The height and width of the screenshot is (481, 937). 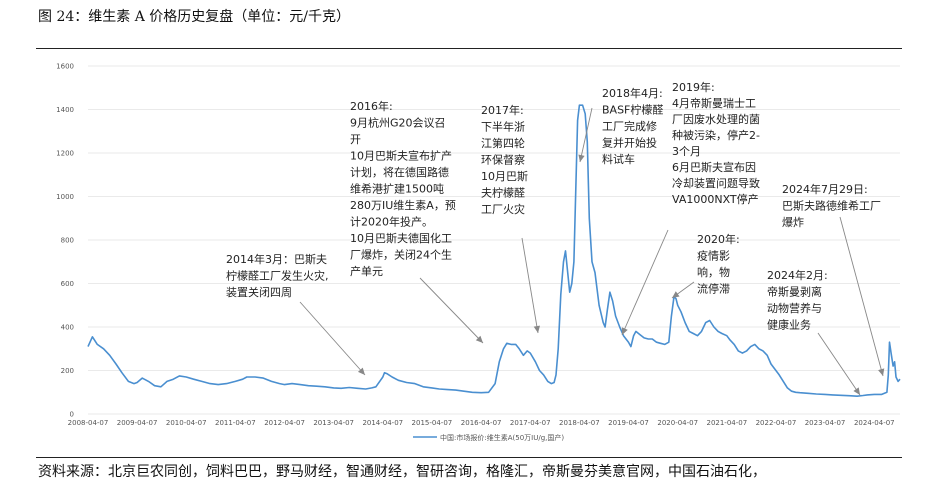 I want to click on y-tick-label: 1200, so click(x=65, y=154).